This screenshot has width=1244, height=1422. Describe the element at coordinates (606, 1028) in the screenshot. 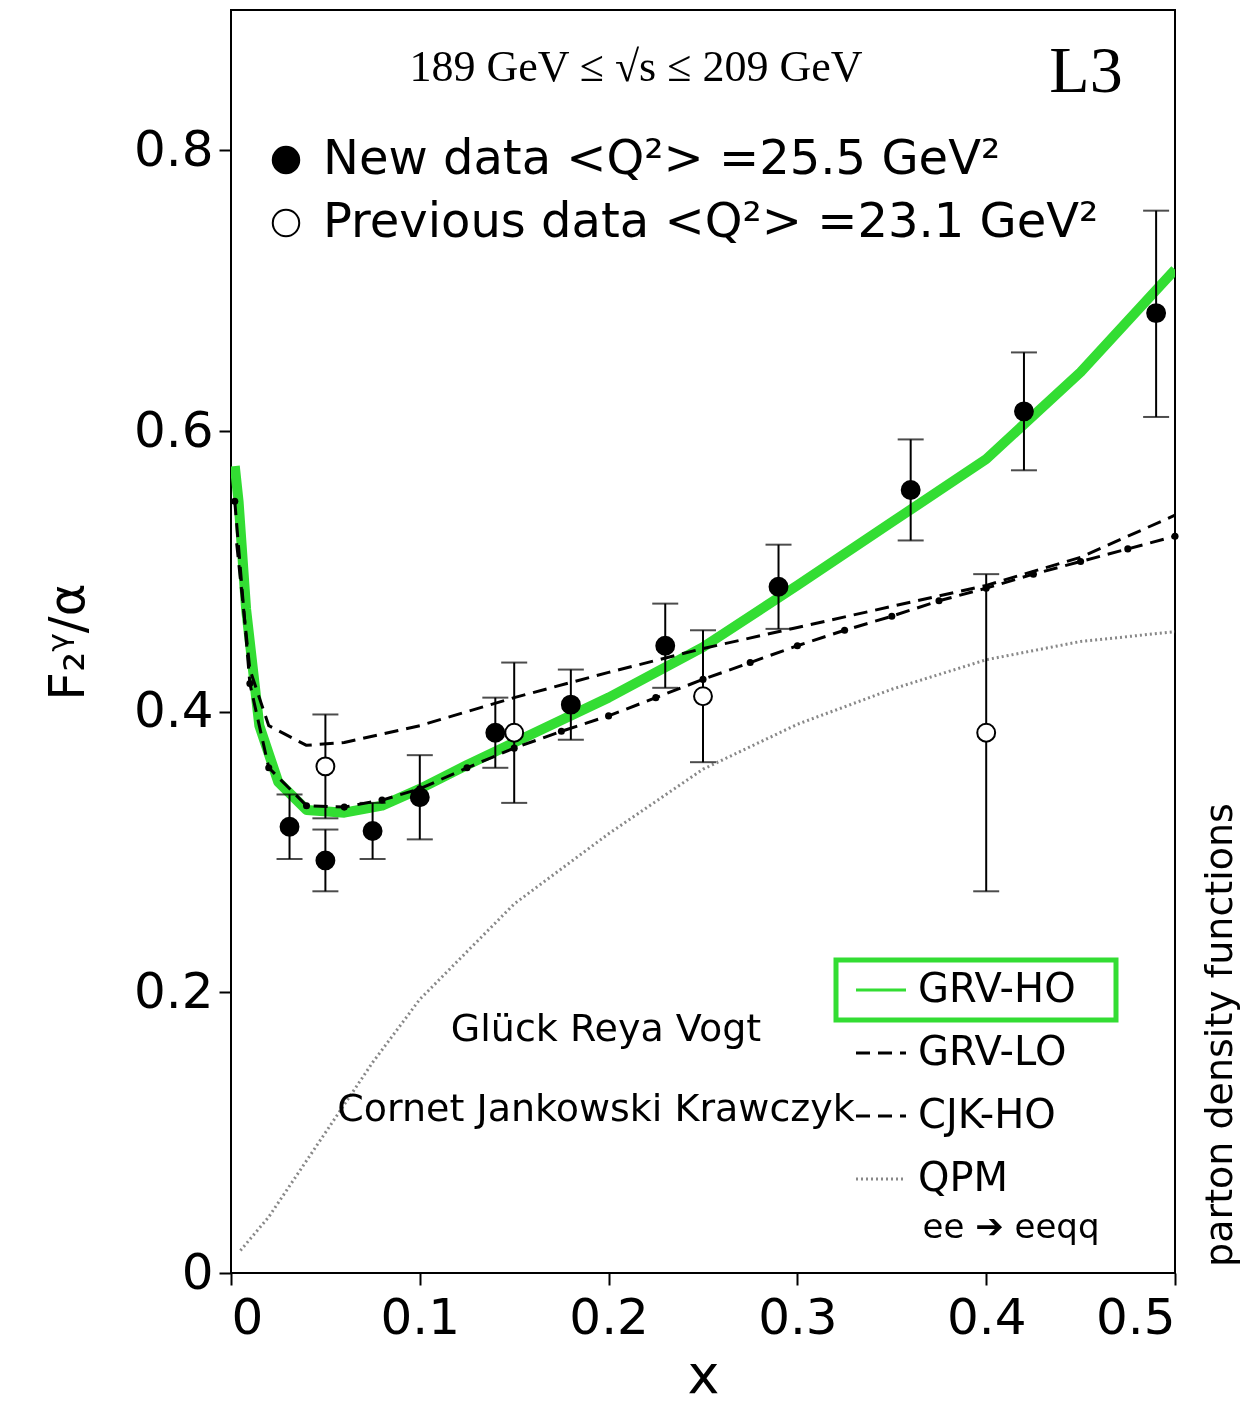

I see `annotation: Glück Reya Vogt` at that location.